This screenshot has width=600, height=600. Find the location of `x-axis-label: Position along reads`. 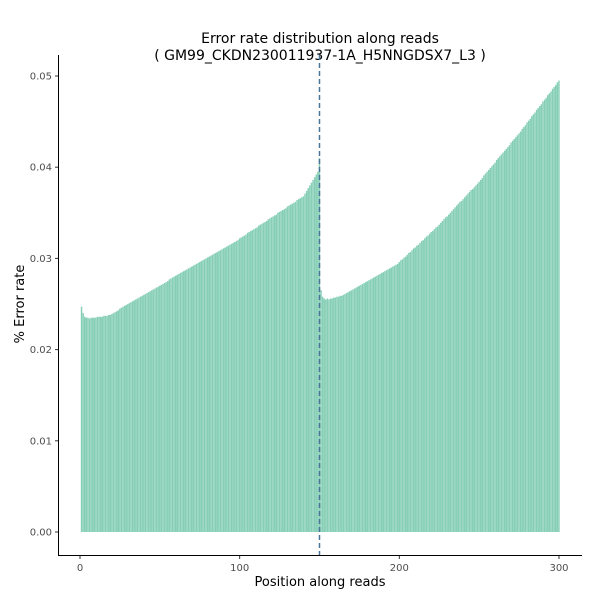

x-axis-label: Position along reads is located at coordinates (320, 582).